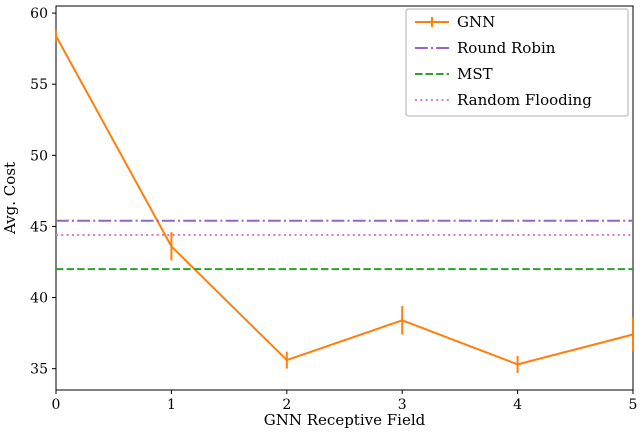 The width and height of the screenshot is (640, 436). Describe the element at coordinates (517, 405) in the screenshot. I see `x-tick-label: 4` at that location.